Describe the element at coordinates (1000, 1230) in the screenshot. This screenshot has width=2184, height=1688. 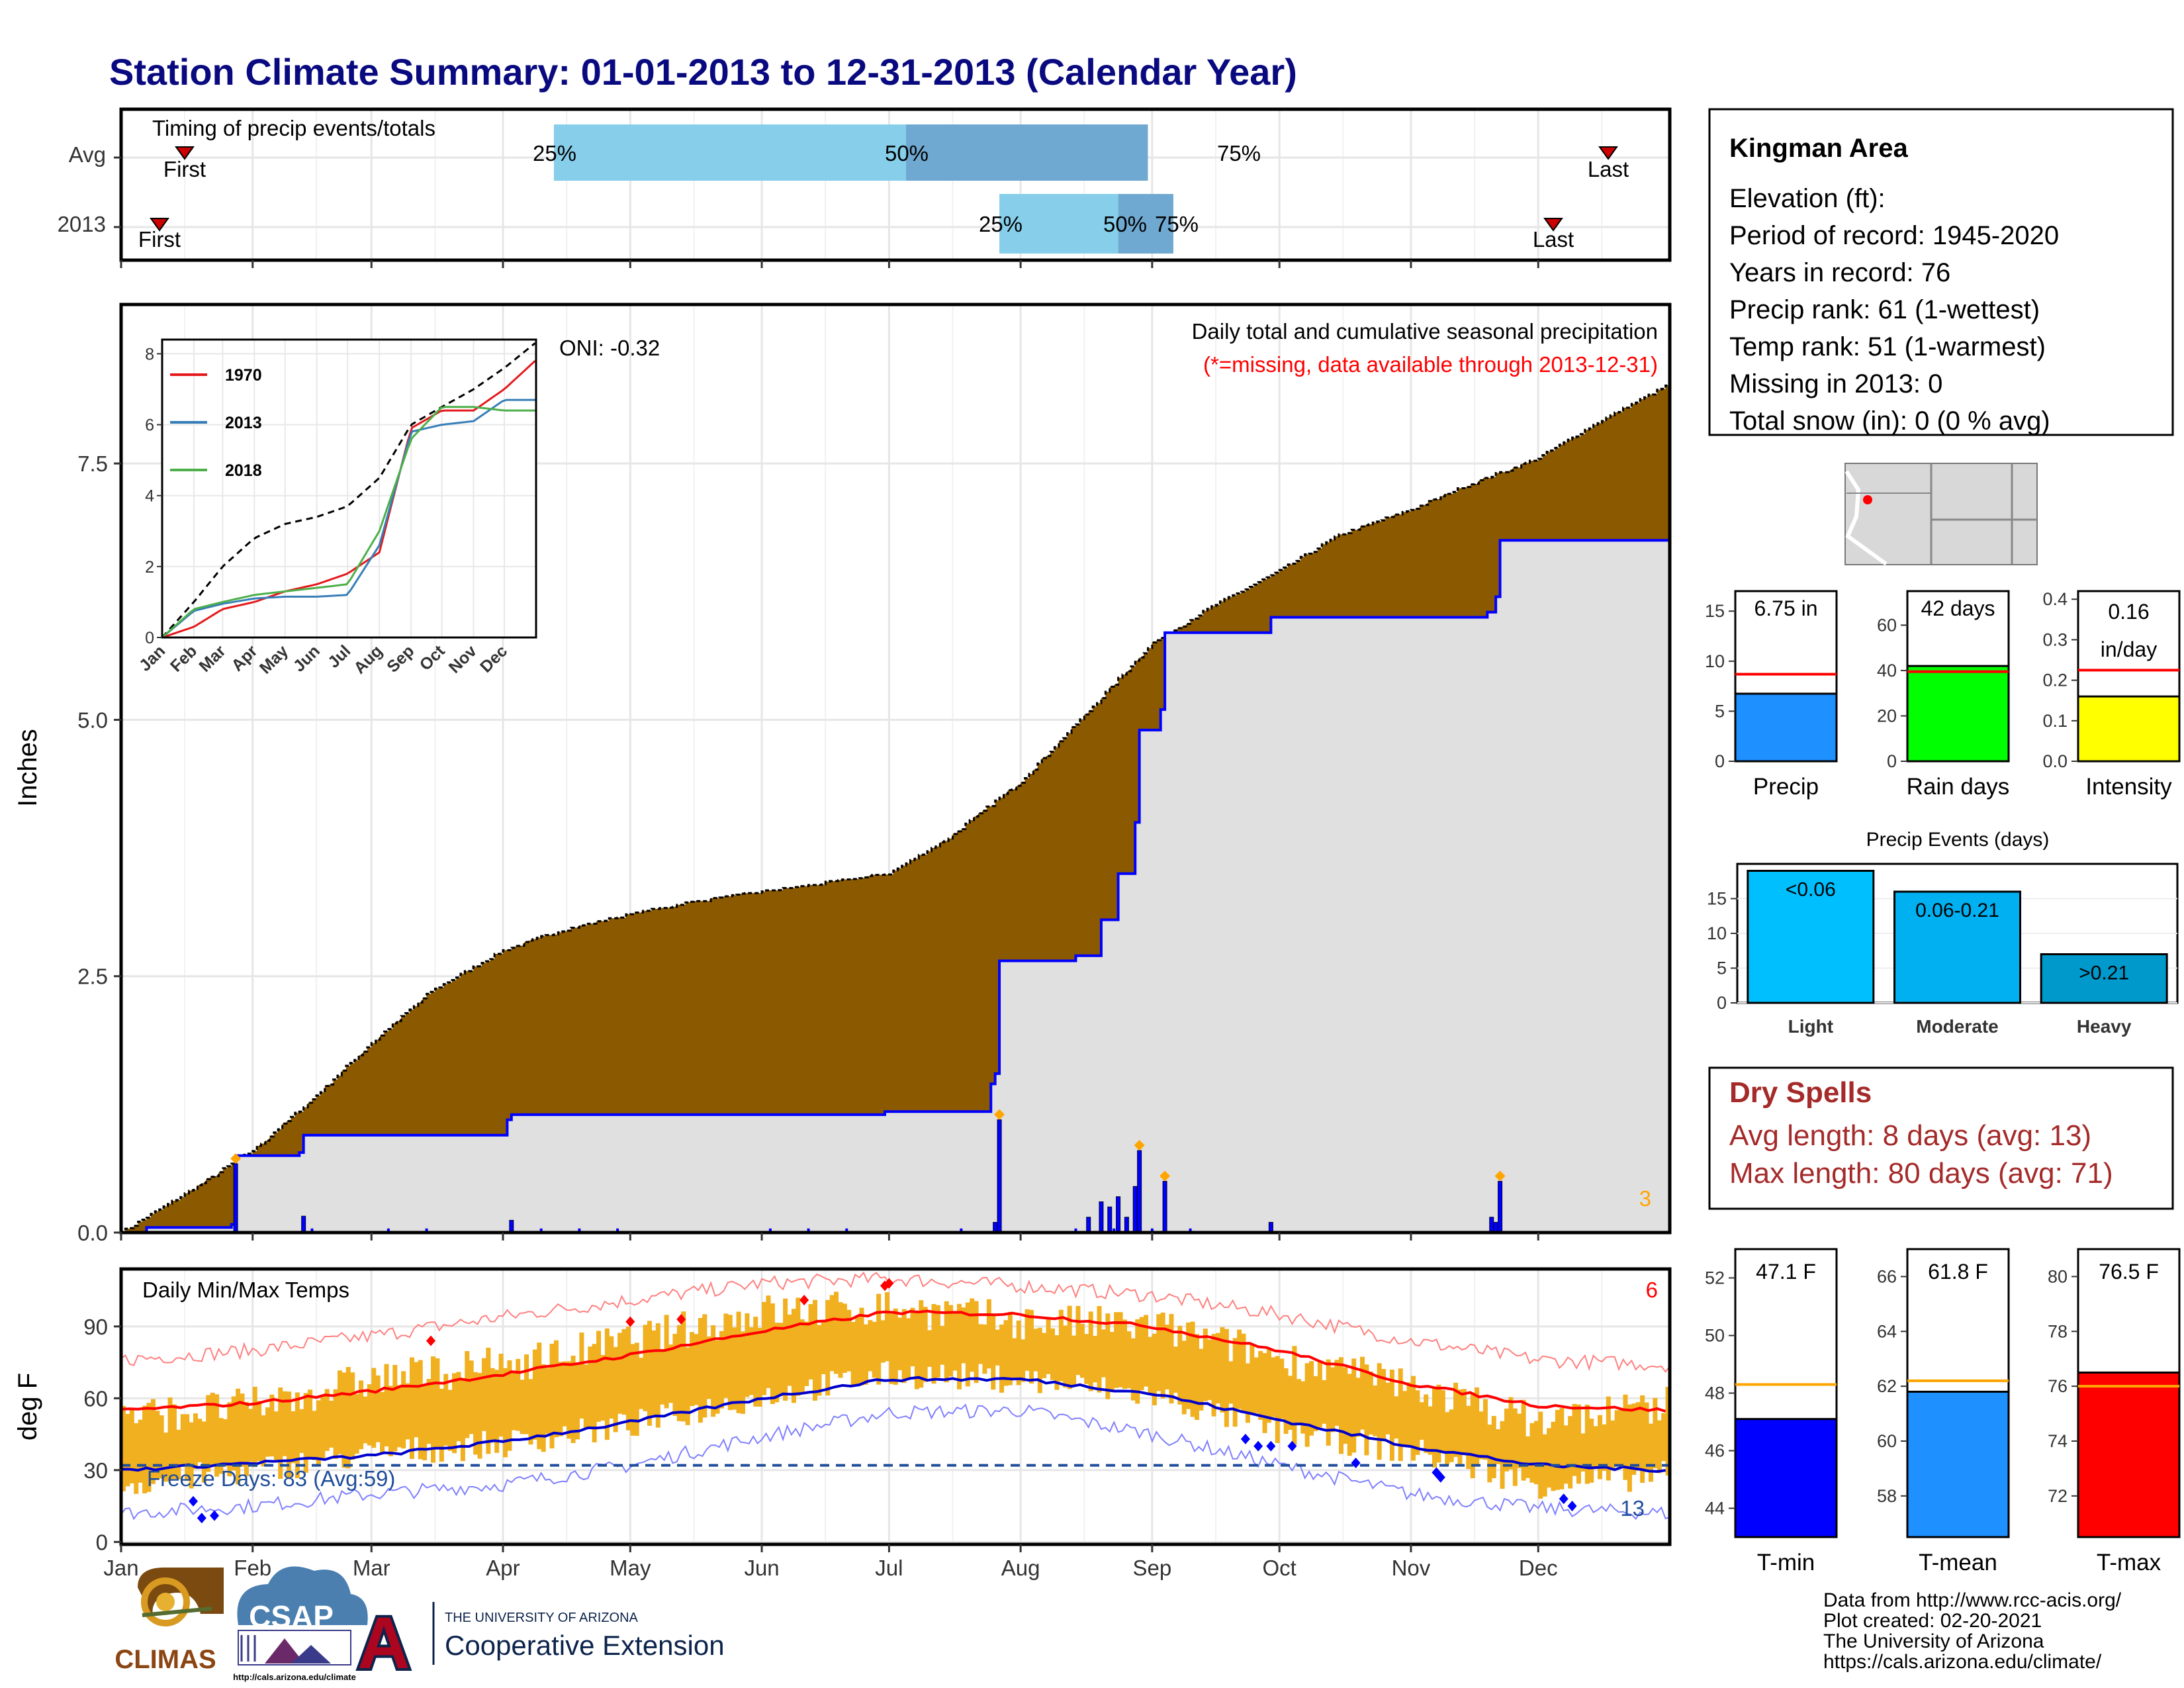
I see `trace-precip-bar` at that location.